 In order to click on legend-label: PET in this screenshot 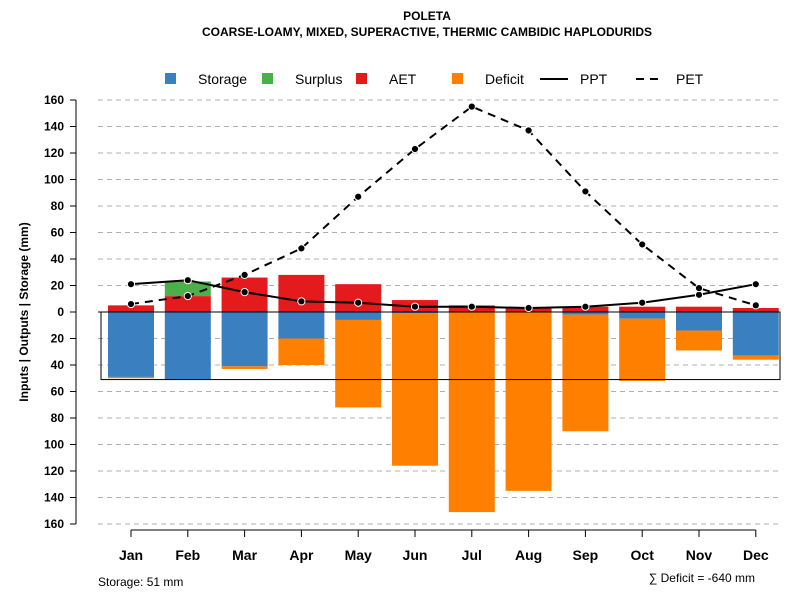, I will do `click(690, 79)`.